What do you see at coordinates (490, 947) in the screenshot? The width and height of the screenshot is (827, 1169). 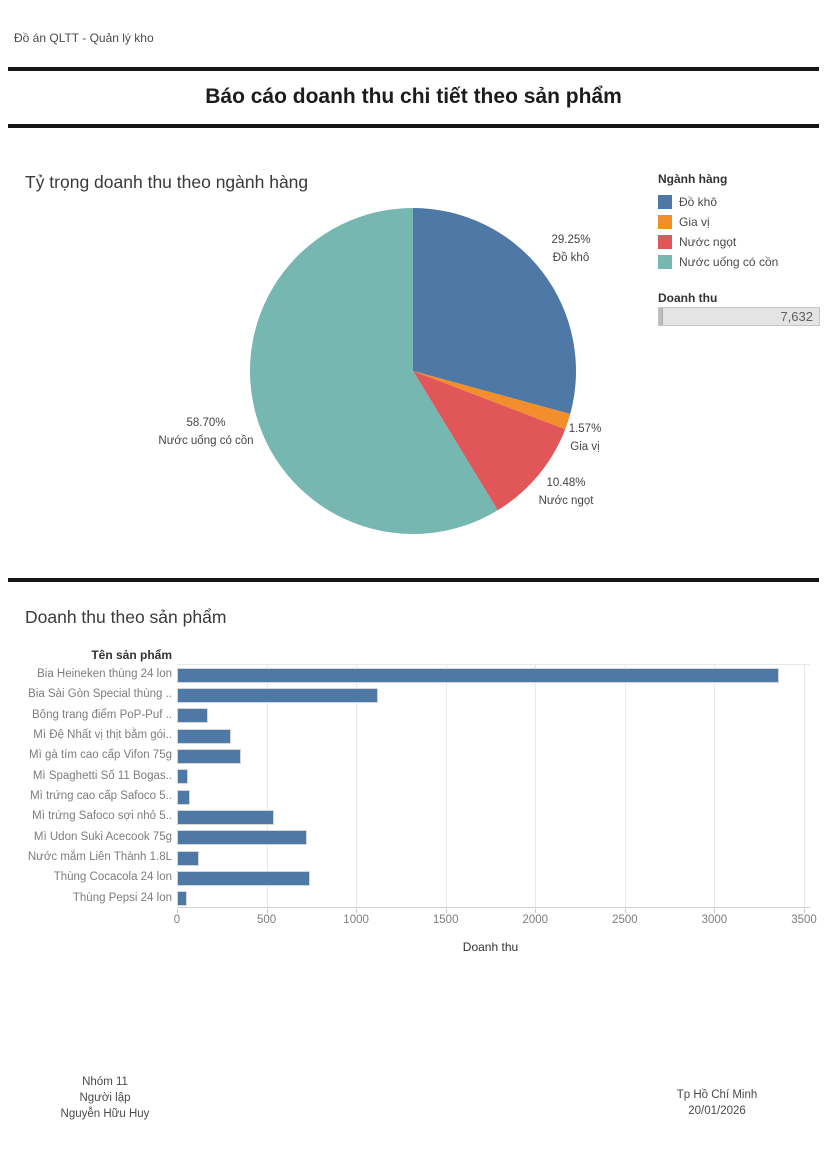 I see `x-axis-title: Doanh thu` at bounding box center [490, 947].